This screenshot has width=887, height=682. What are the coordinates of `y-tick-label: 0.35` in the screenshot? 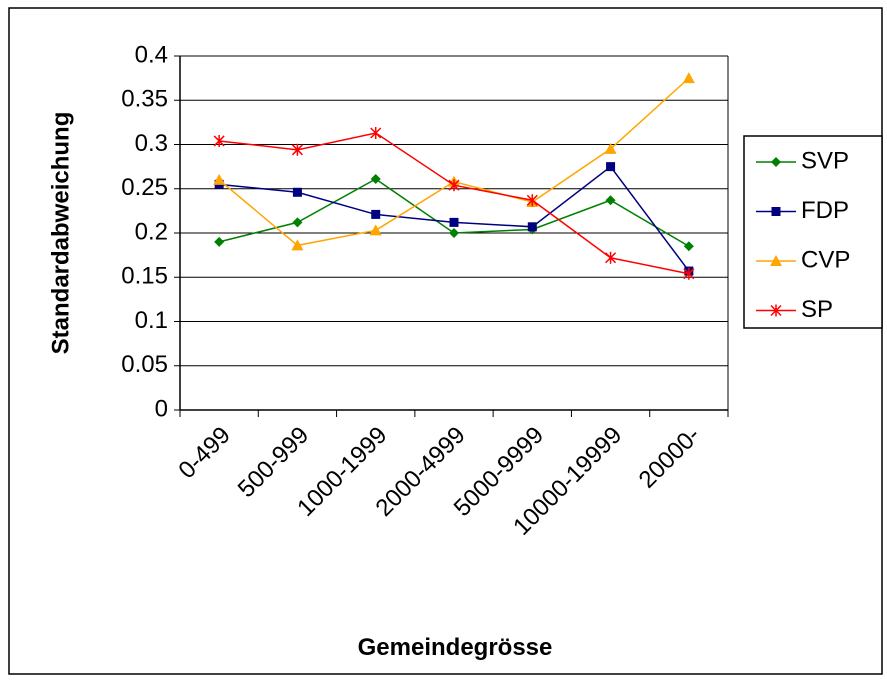 It's located at (144, 99).